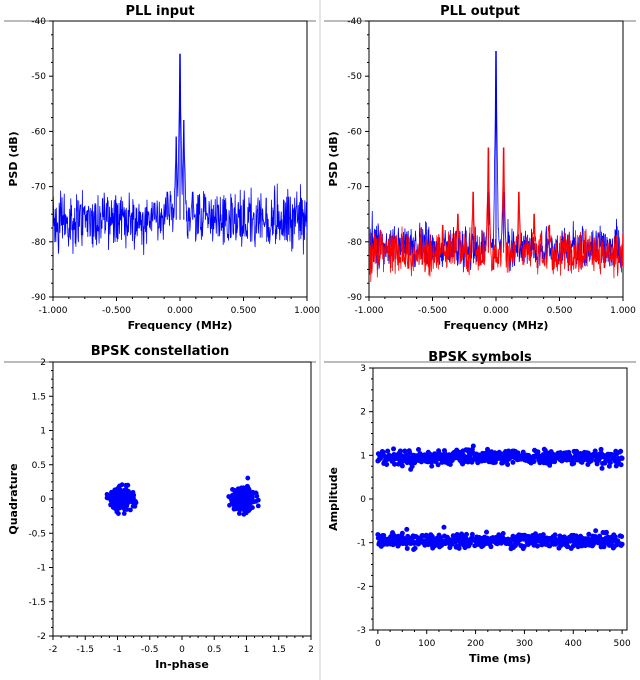  What do you see at coordinates (500, 658) in the screenshot?
I see `x-axis-label: Time (ms)` at bounding box center [500, 658].